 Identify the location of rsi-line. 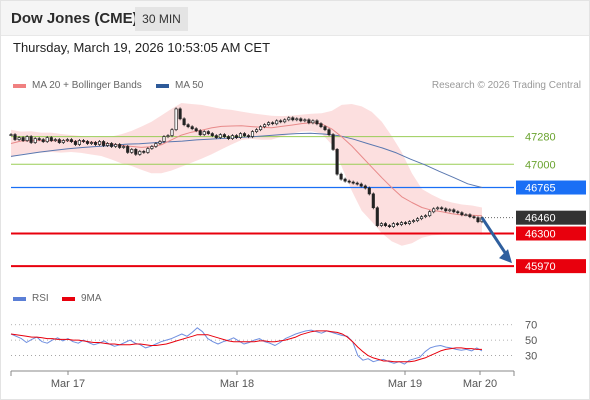
(246, 346).